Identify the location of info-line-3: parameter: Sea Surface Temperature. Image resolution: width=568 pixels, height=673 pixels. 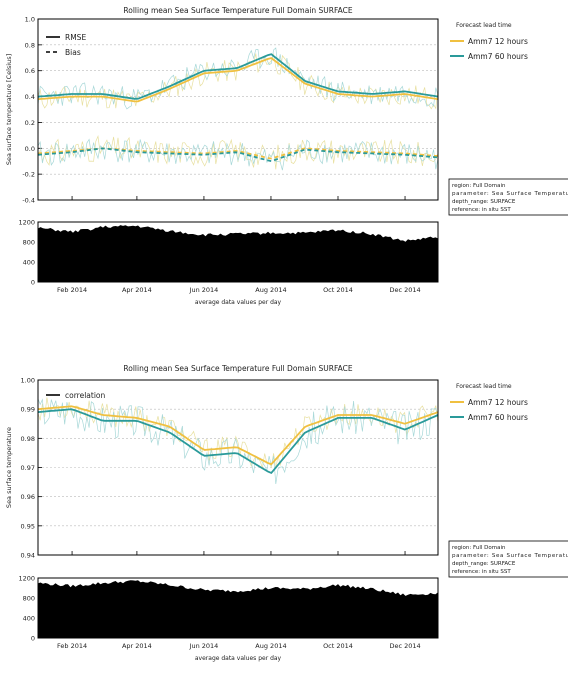
(510, 556).